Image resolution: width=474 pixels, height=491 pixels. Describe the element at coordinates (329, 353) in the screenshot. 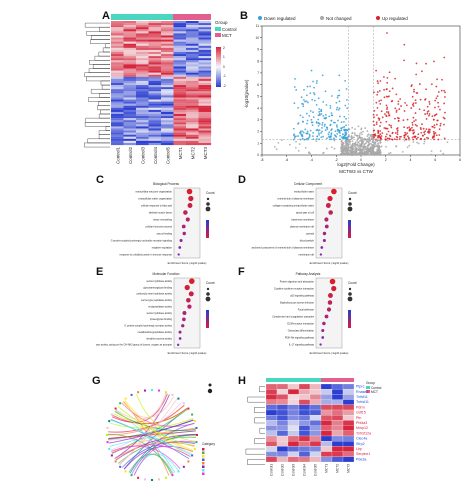

I see `x-axis-label: Enrichment Score (-log10 pvalue)` at that location.